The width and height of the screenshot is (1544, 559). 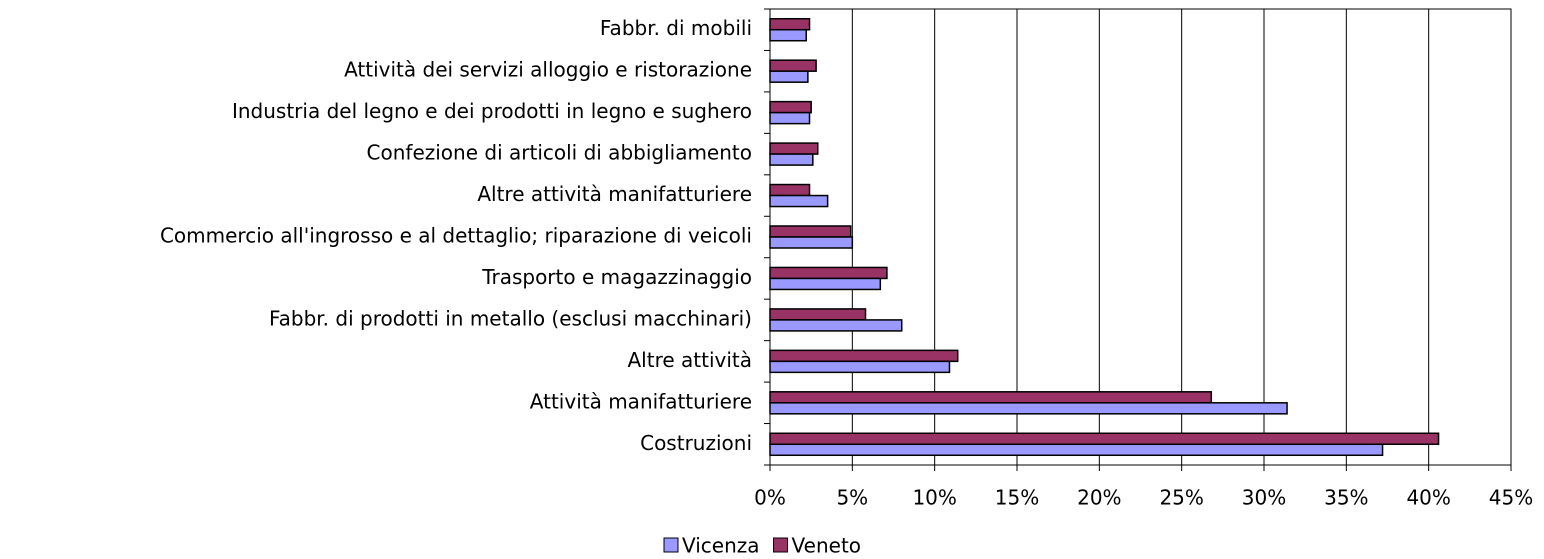 I want to click on y-tick-label: Fabbr. di mobili, so click(x=676, y=28).